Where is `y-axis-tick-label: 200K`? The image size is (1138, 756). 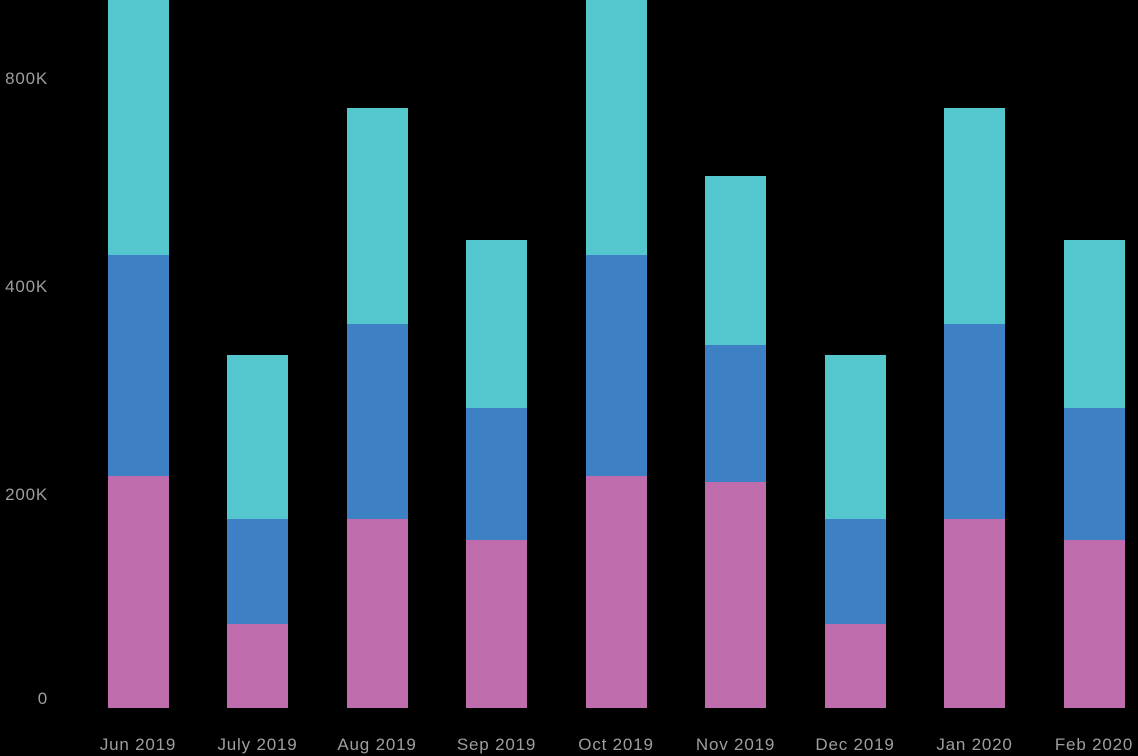 y-axis-tick-label: 200K is located at coordinates (26, 494).